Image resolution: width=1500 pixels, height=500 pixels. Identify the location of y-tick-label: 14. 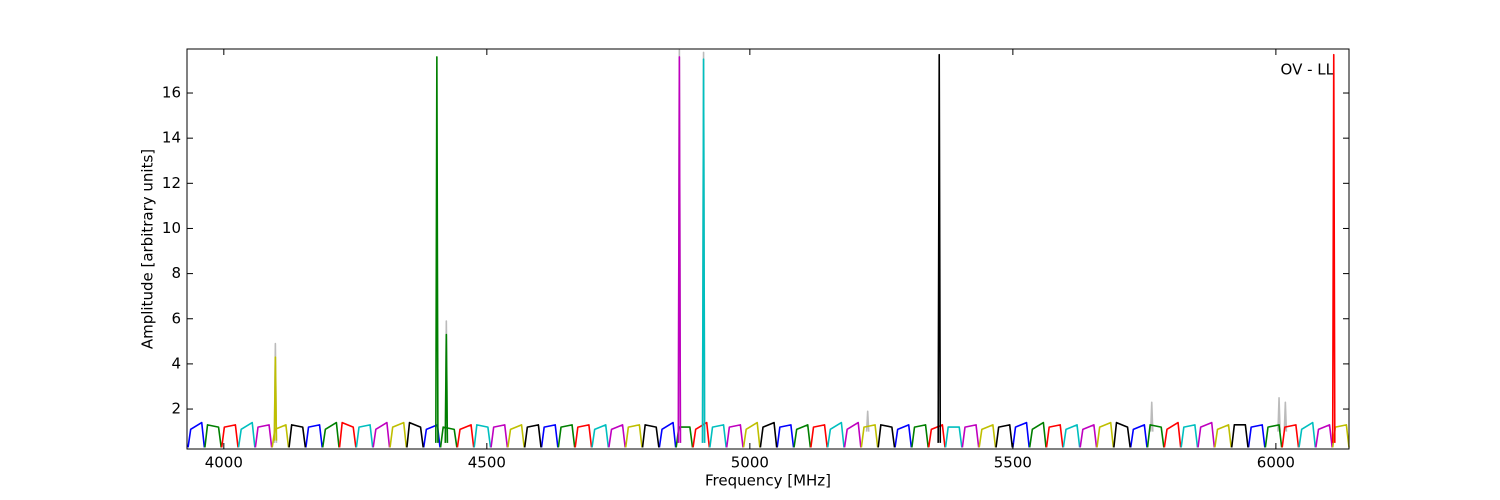
(171, 138).